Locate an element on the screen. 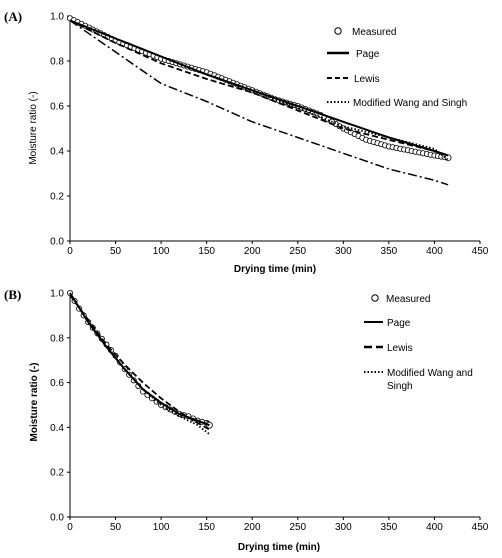  panel-b-line-modified-wang-and-singh is located at coordinates (139, 363).